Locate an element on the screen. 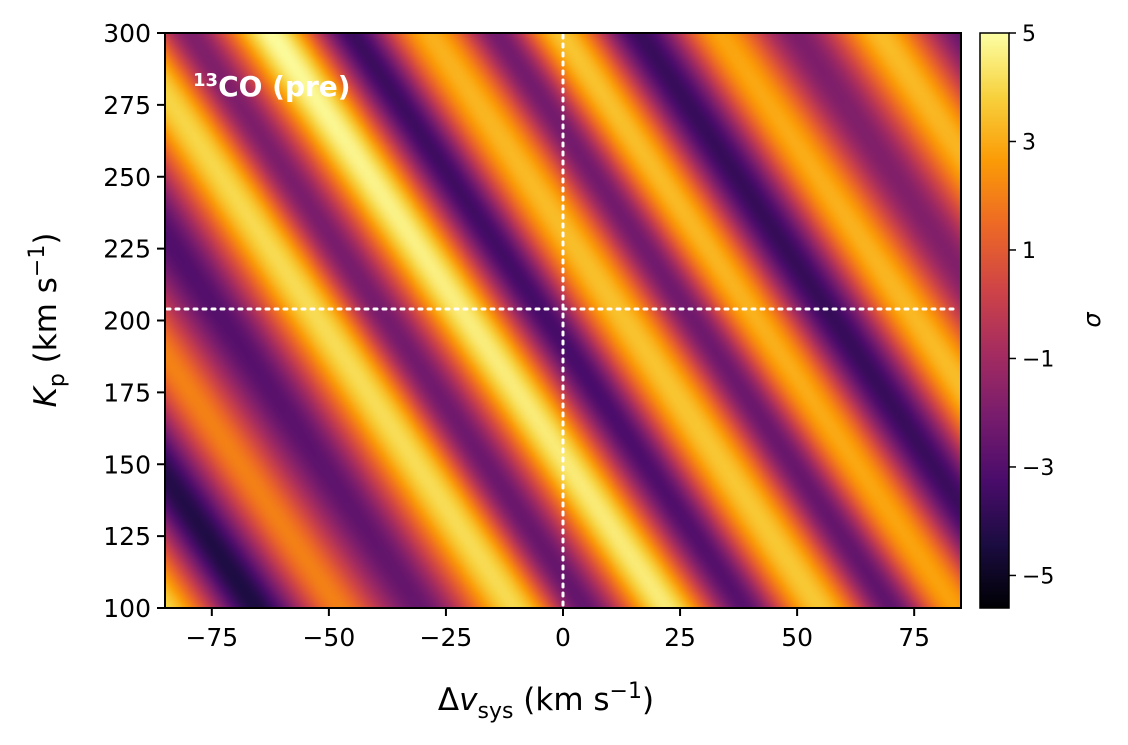 This screenshot has height=745, width=1128. y-axis-label: Kp (km s−1) is located at coordinates (47, 320).